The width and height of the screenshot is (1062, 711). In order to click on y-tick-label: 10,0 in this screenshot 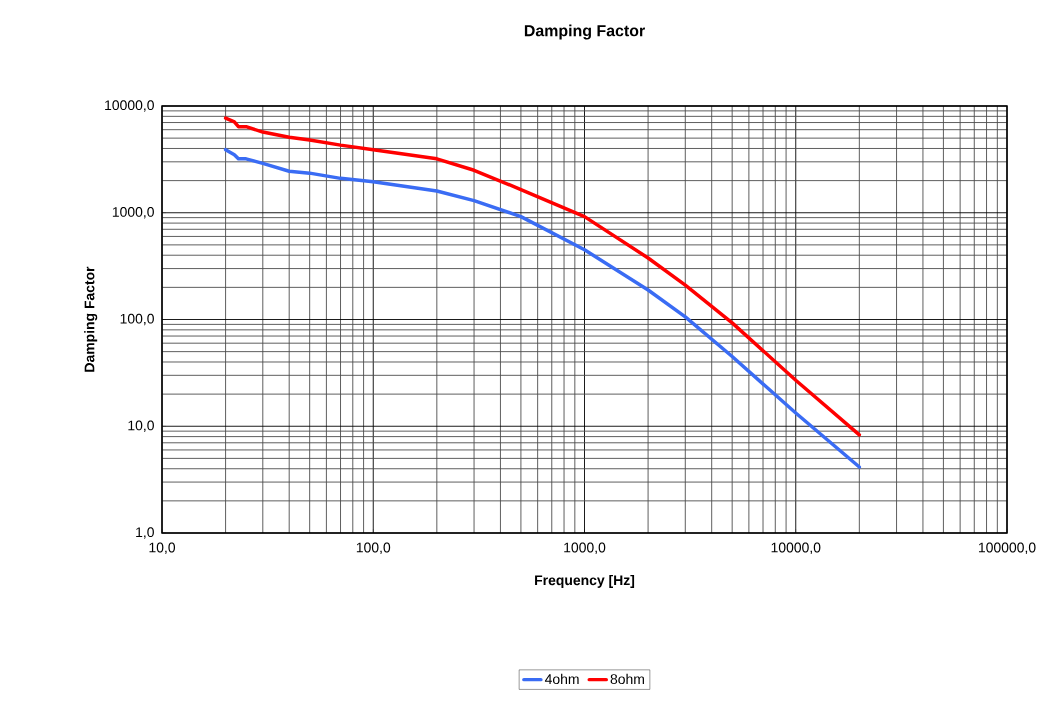, I will do `click(141, 426)`.